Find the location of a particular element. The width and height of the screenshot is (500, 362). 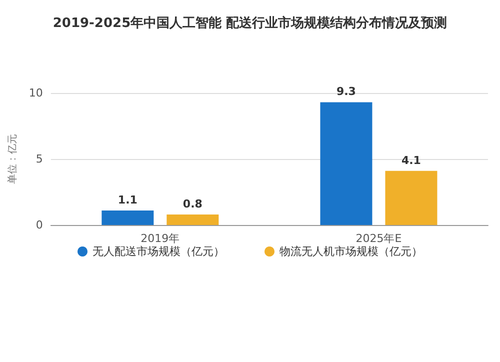

data-label: 4.1 is located at coordinates (411, 160).